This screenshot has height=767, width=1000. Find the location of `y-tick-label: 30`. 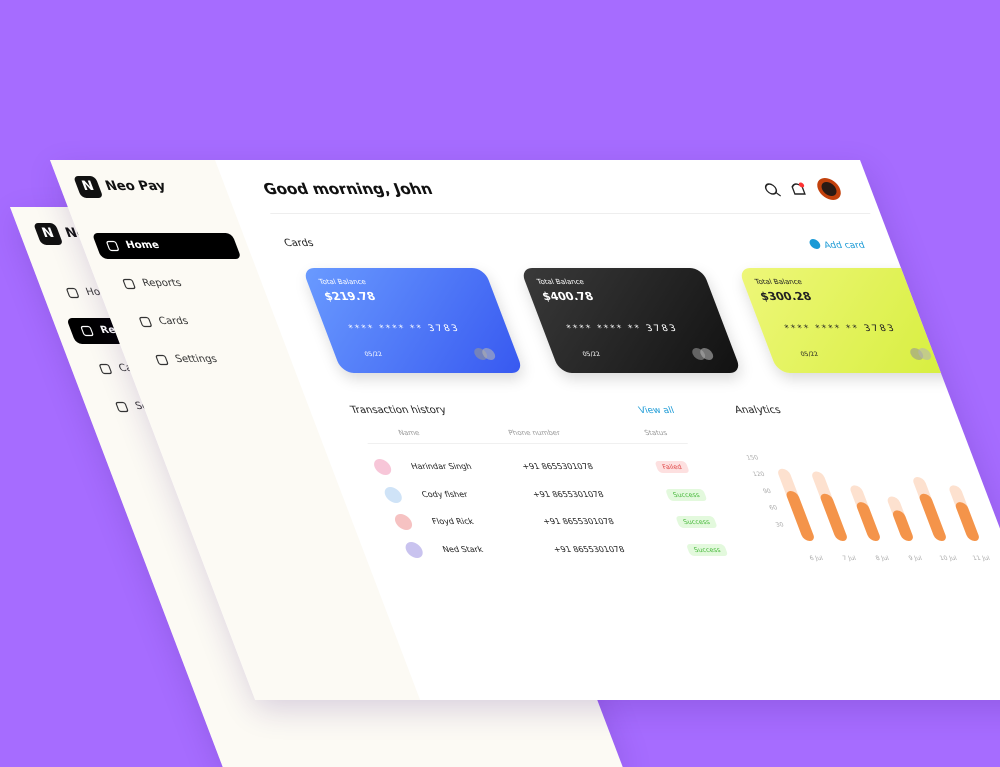

y-tick-label: 30 is located at coordinates (780, 524).